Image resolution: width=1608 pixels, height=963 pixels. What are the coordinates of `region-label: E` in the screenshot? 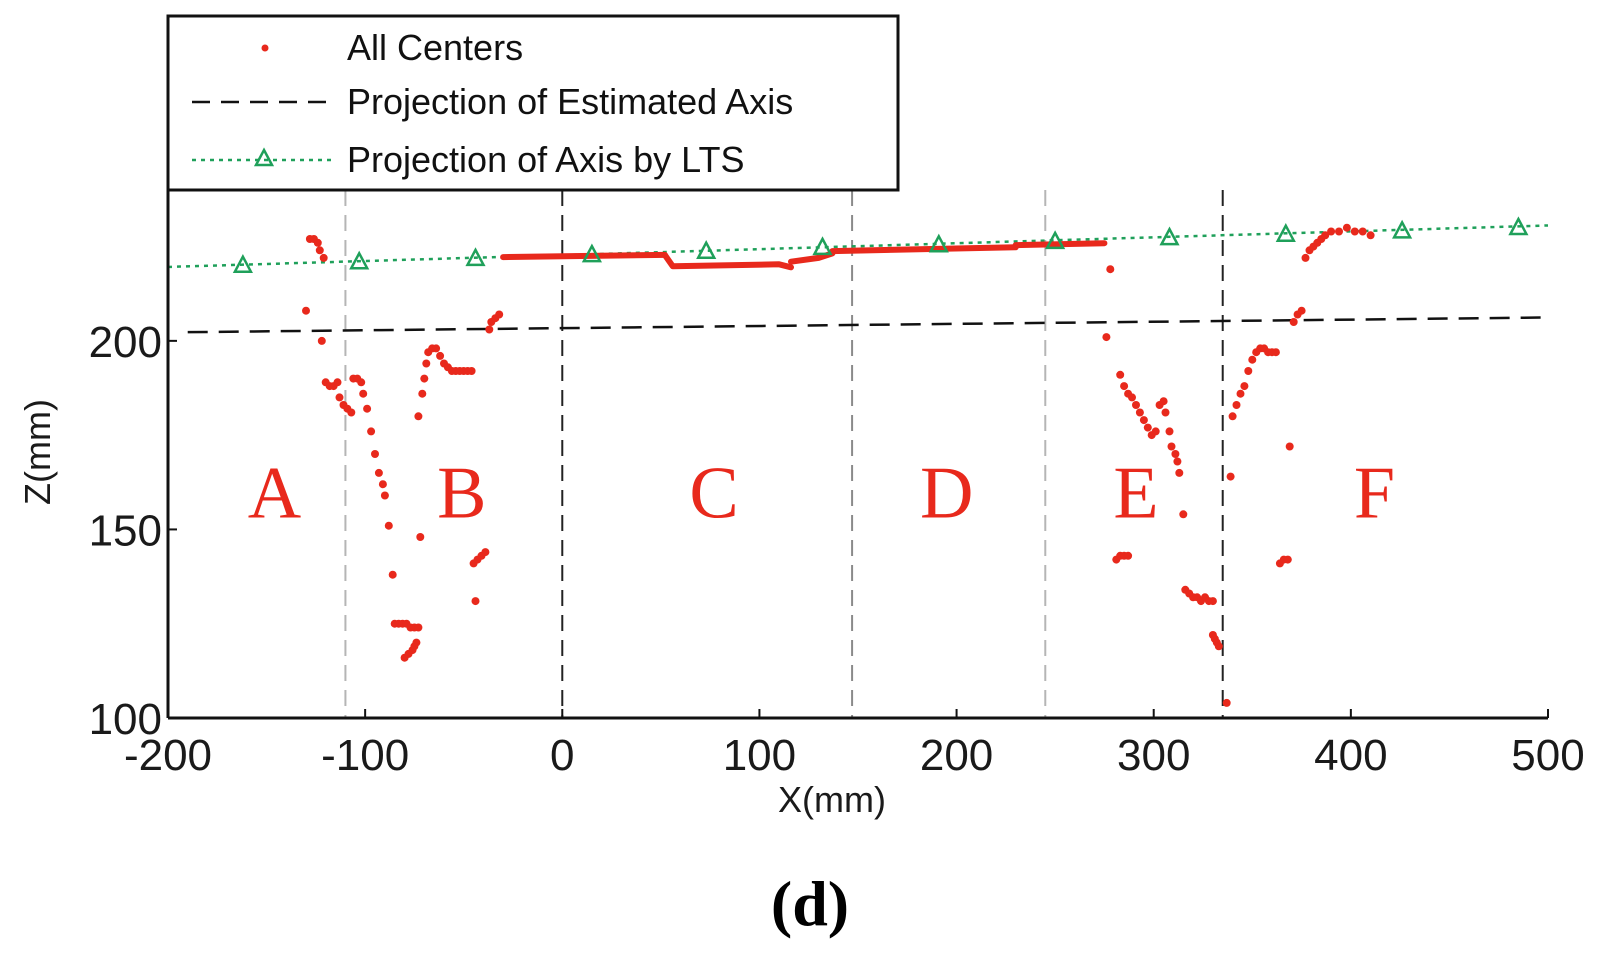 It's located at (1135, 494).